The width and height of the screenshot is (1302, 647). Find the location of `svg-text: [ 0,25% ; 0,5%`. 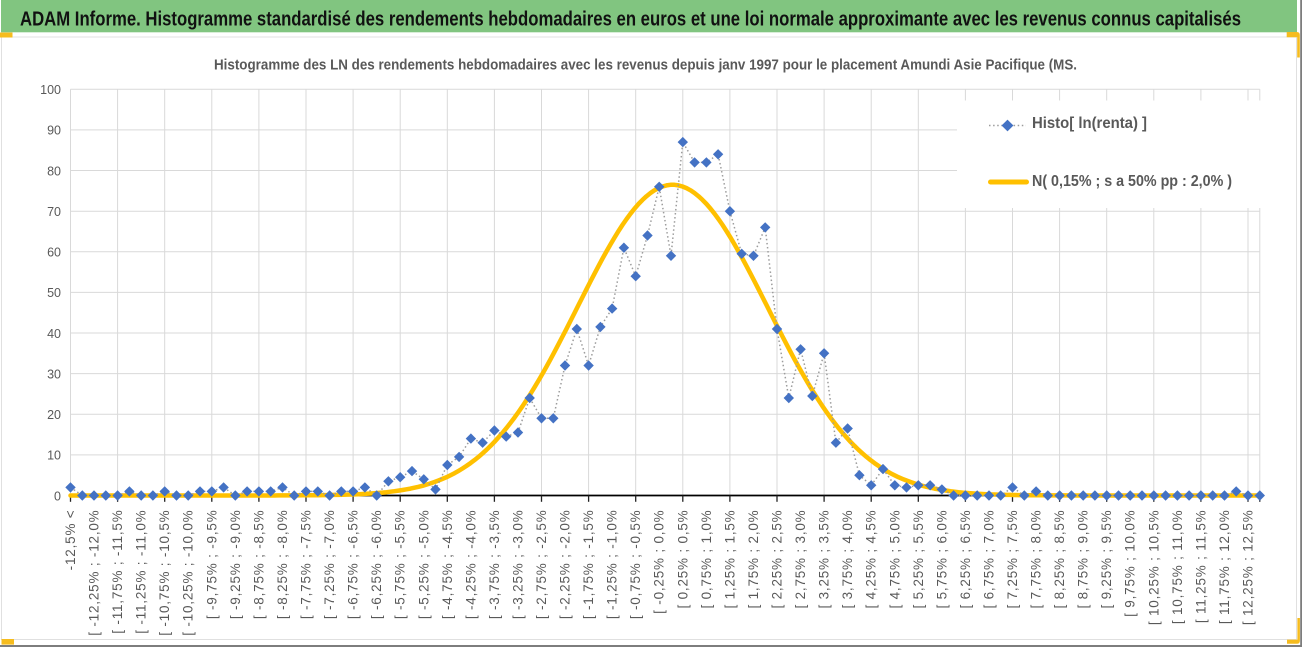

svg-text: [ 0,25% ; 0,5% is located at coordinates (682, 559).